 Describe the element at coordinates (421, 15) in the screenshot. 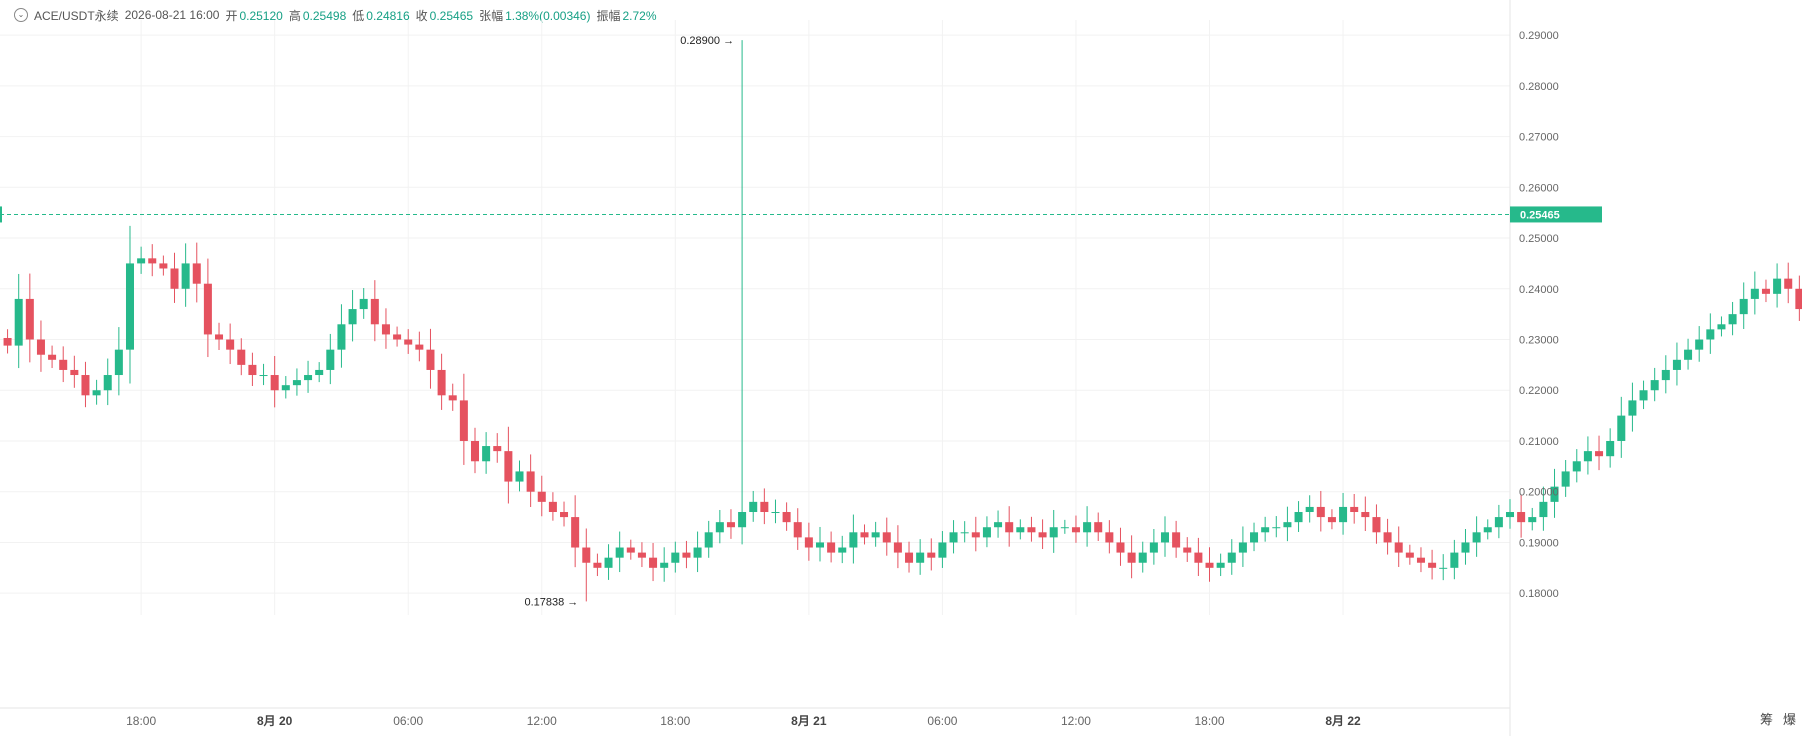

I see `close-label: 收` at that location.